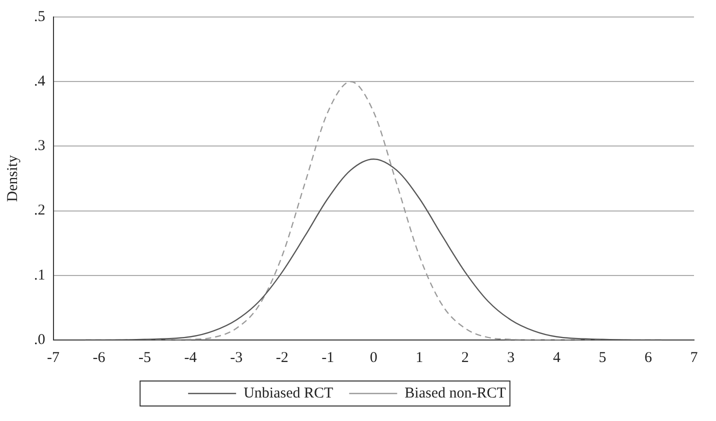  Describe the element at coordinates (191, 358) in the screenshot. I see `x-tick-label: -4` at that location.